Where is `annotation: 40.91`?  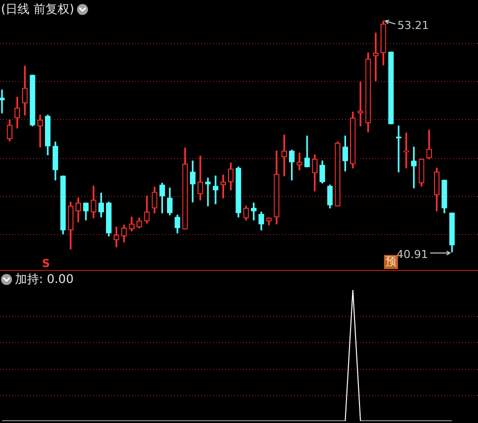 annotation: 40.91 is located at coordinates (412, 254).